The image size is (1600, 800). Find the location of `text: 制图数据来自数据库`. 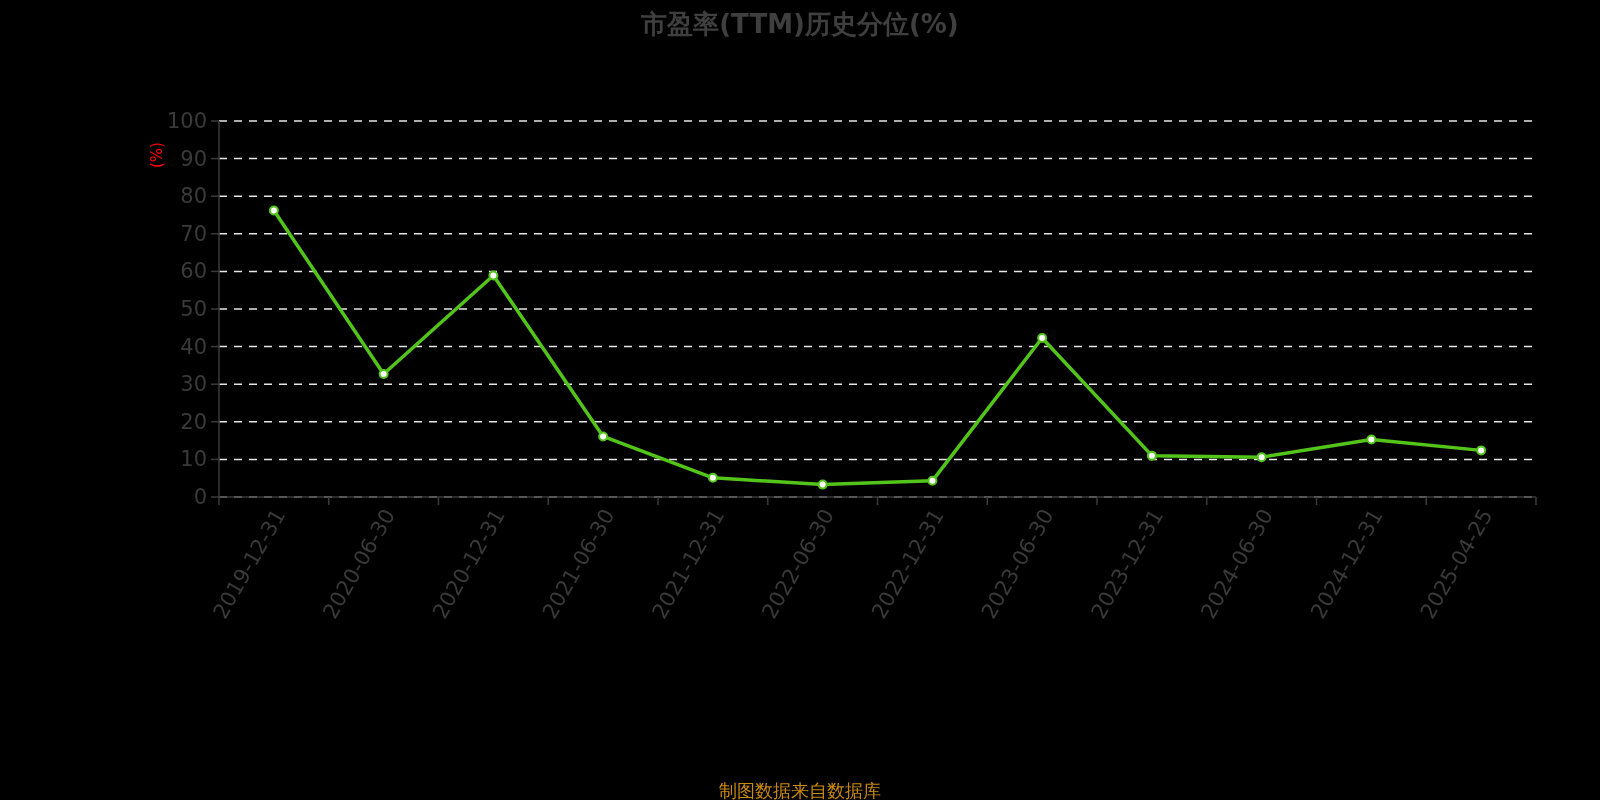

text: 制图数据来自数据库 is located at coordinates (800, 789).